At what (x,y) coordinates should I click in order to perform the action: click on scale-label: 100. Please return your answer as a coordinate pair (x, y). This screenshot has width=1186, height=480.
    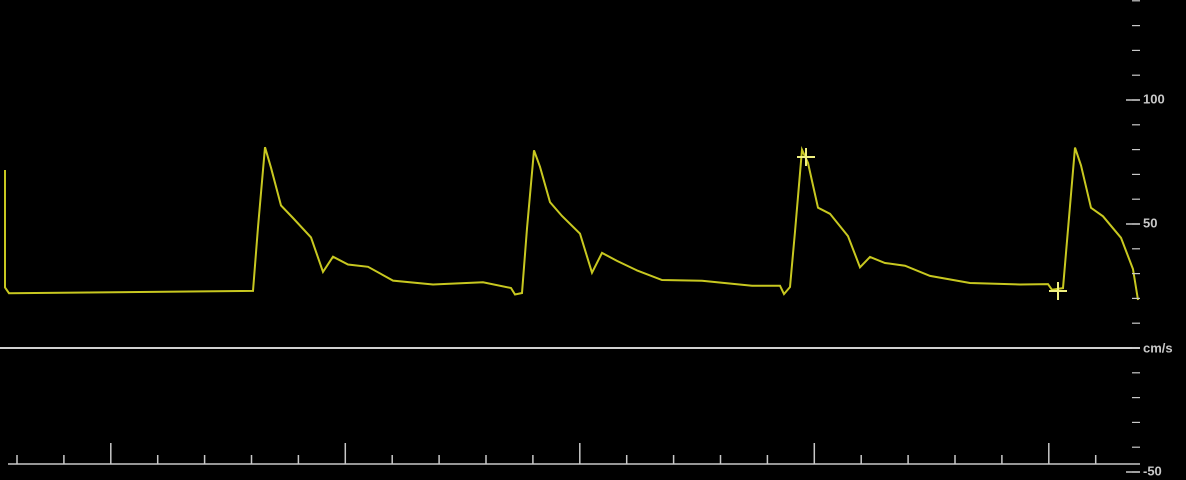
    Looking at the image, I should click on (1154, 98).